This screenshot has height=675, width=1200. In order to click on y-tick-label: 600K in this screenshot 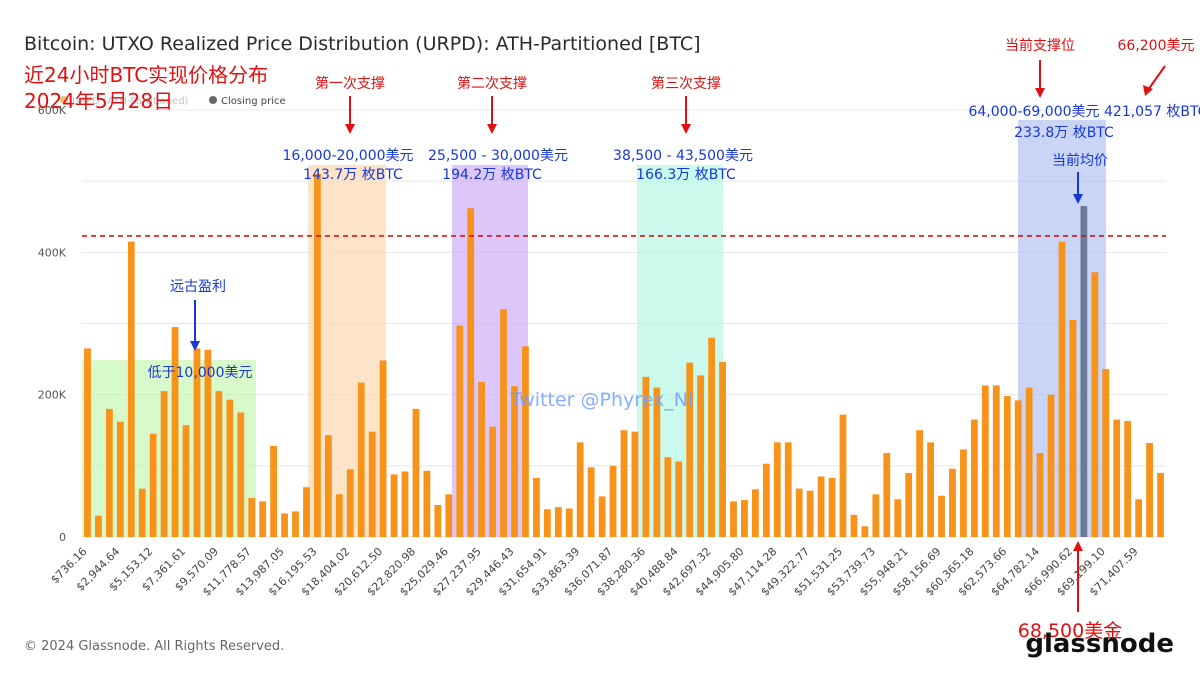, I will do `click(52, 110)`.